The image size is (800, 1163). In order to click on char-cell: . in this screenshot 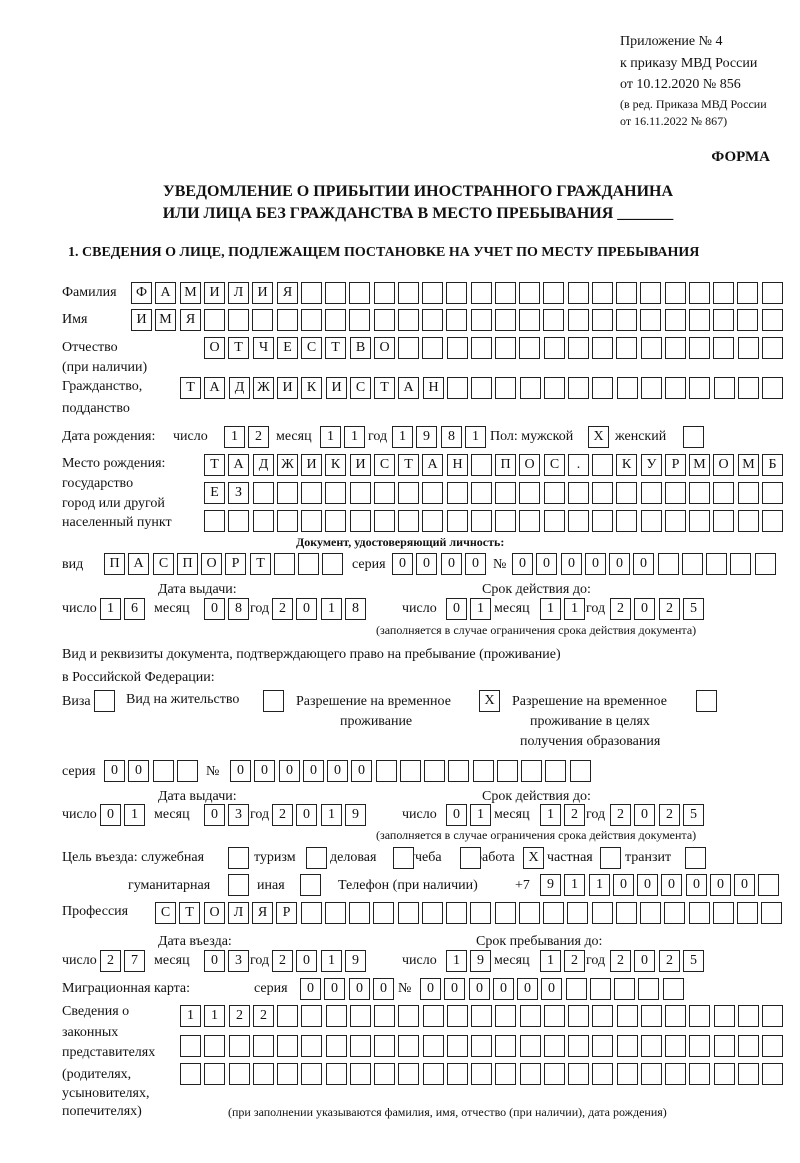, I will do `click(578, 465)`.